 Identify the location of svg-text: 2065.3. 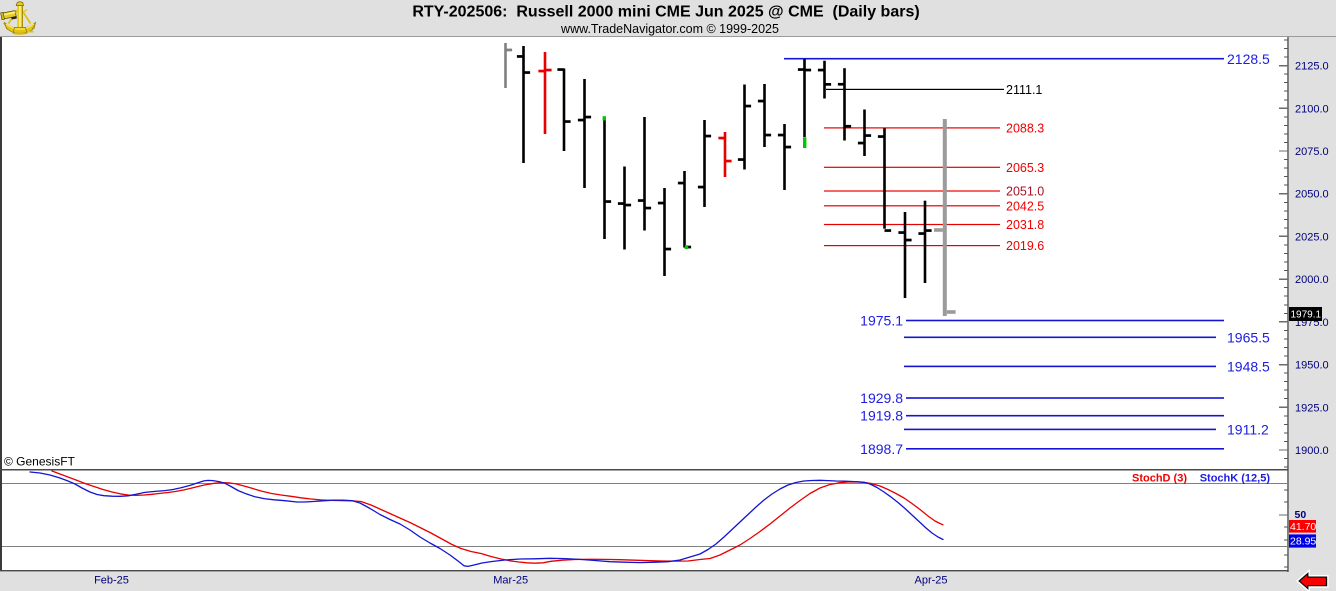
(1025, 168).